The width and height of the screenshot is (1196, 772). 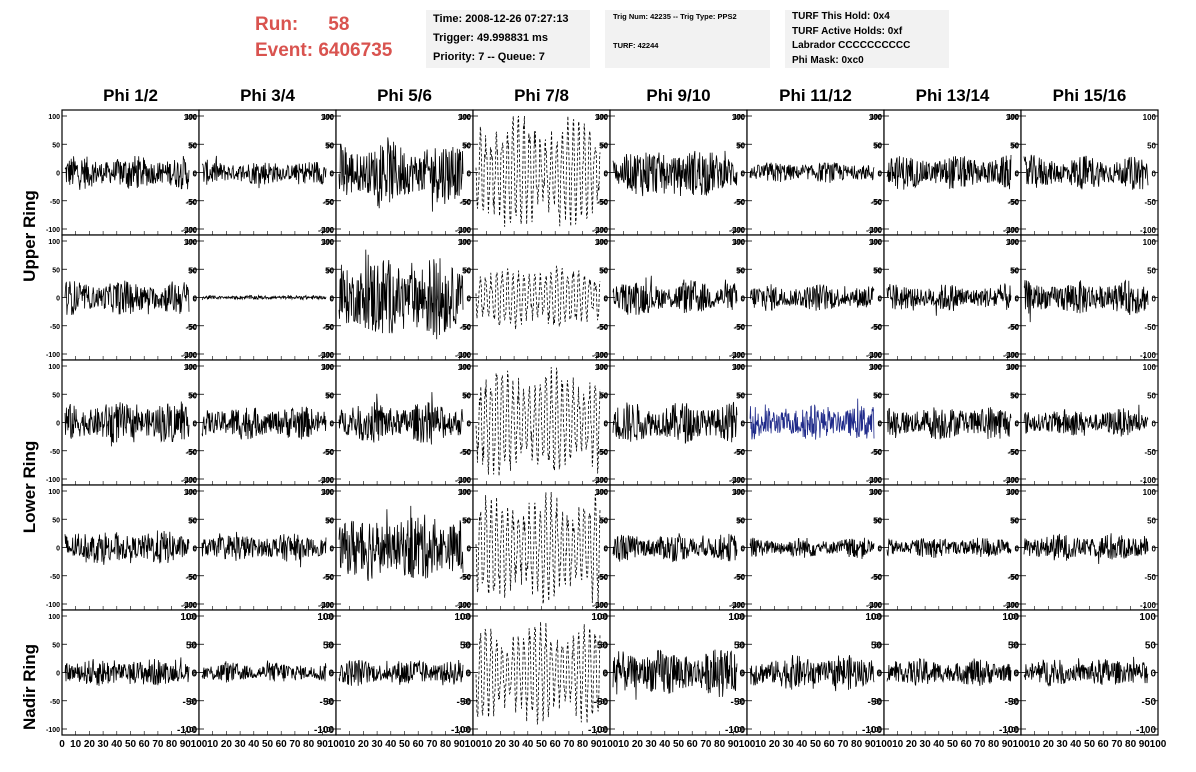 What do you see at coordinates (1063, 744) in the screenshot?
I see `x-tick-label: 30` at bounding box center [1063, 744].